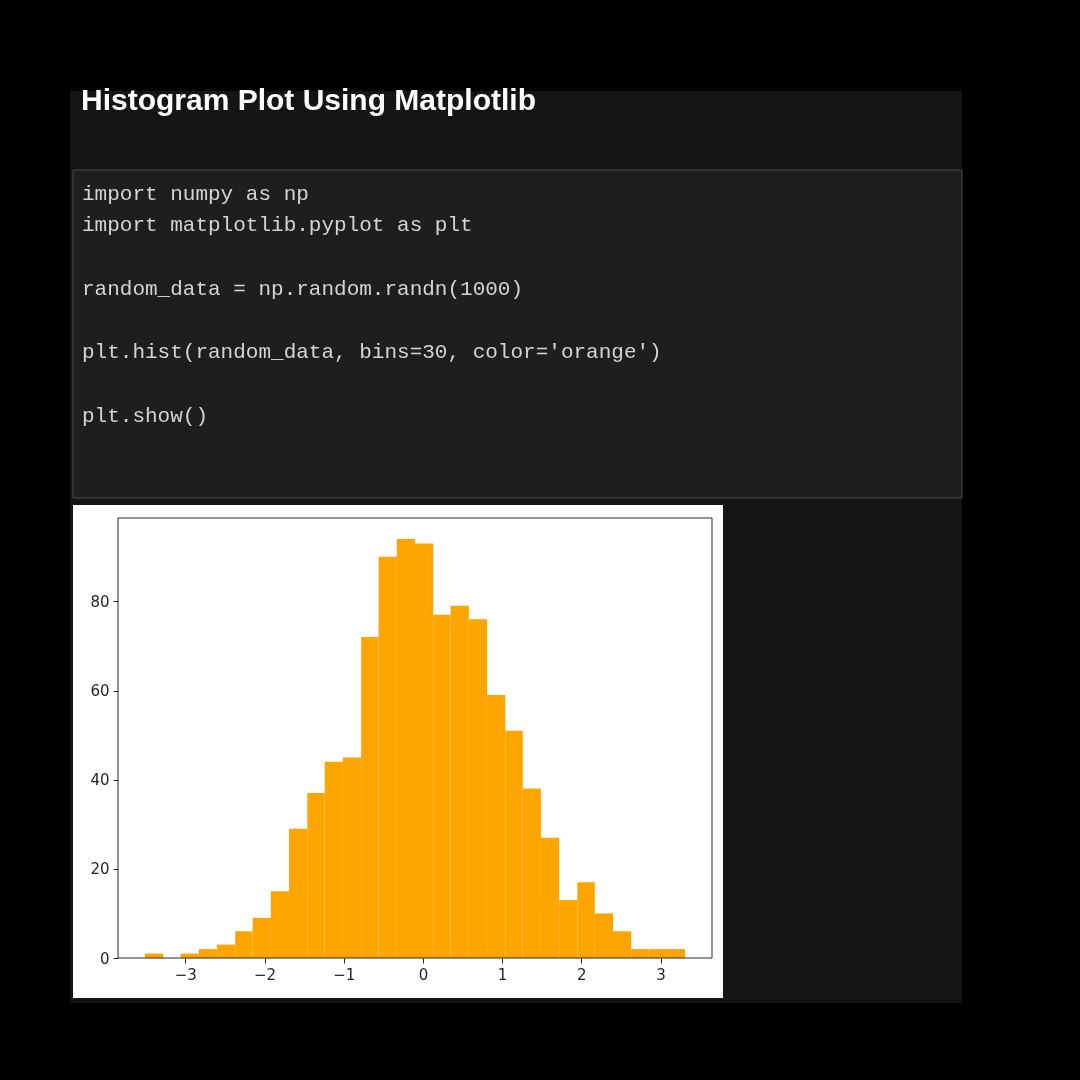  Describe the element at coordinates (372, 352) in the screenshot. I see `text: plt.hist(random_data, bins=30, color='orange')` at that location.